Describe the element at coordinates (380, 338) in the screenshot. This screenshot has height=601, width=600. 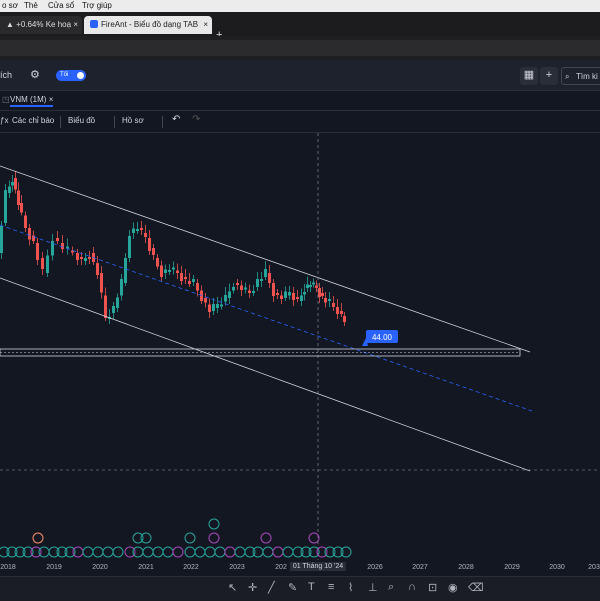
I see `price-callout: 44.00` at that location.